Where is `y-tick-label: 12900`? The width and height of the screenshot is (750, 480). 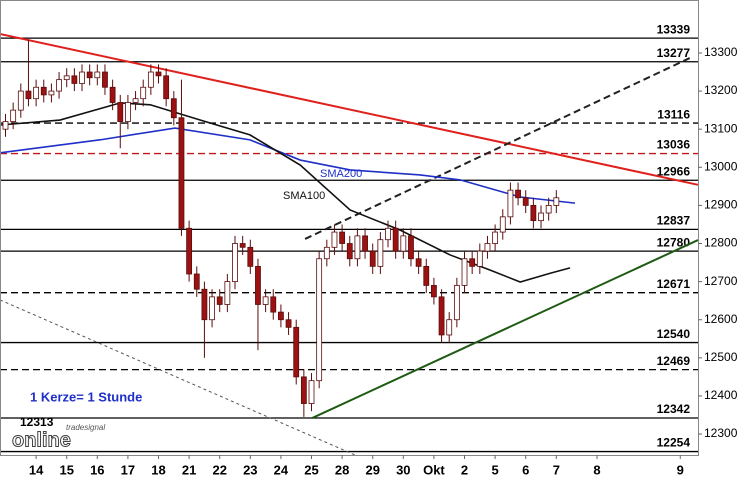
y-tick-label: 12900 is located at coordinates (721, 205).